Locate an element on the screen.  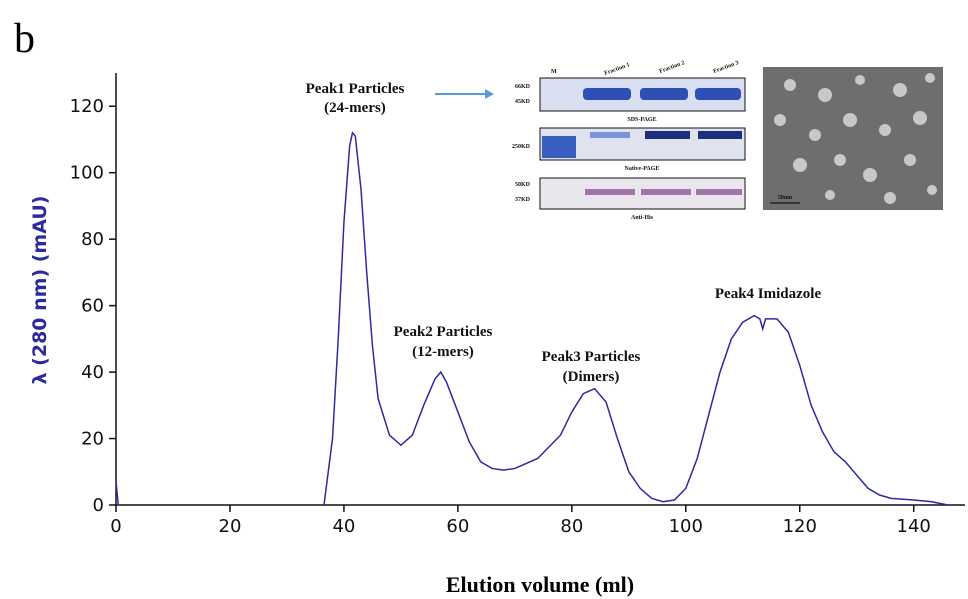
y-tick-label: 0 is located at coordinates (98, 505).